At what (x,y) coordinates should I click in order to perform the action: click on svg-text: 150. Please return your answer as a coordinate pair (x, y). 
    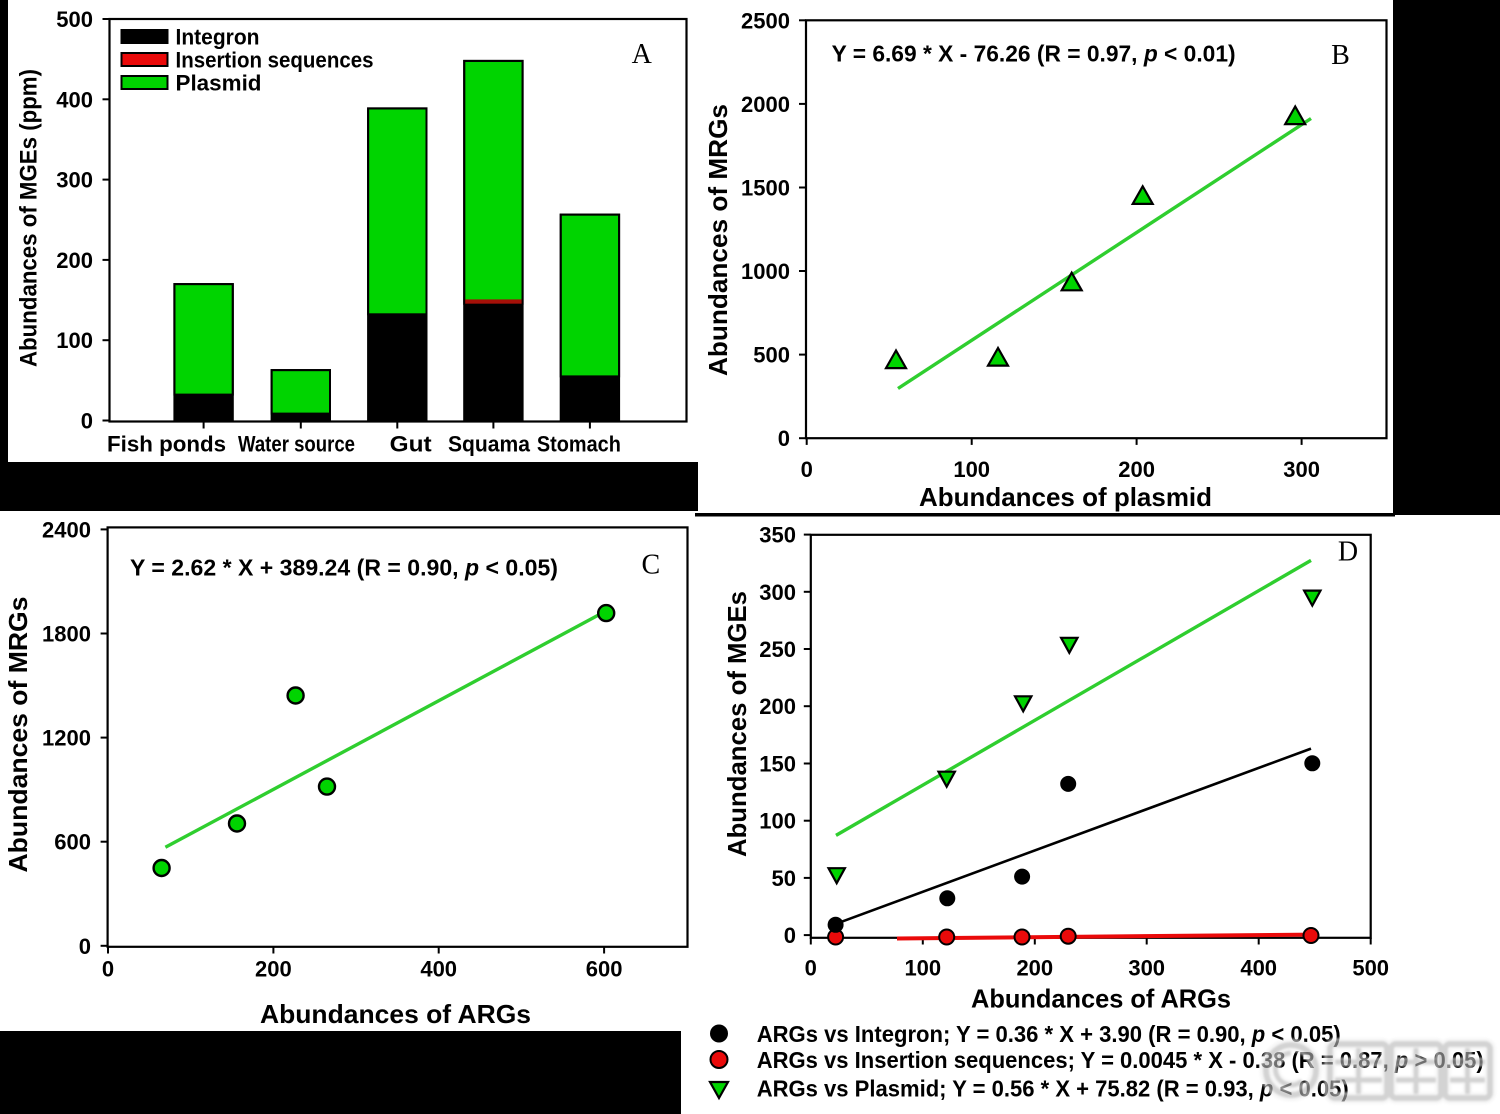
    Looking at the image, I should click on (777, 764).